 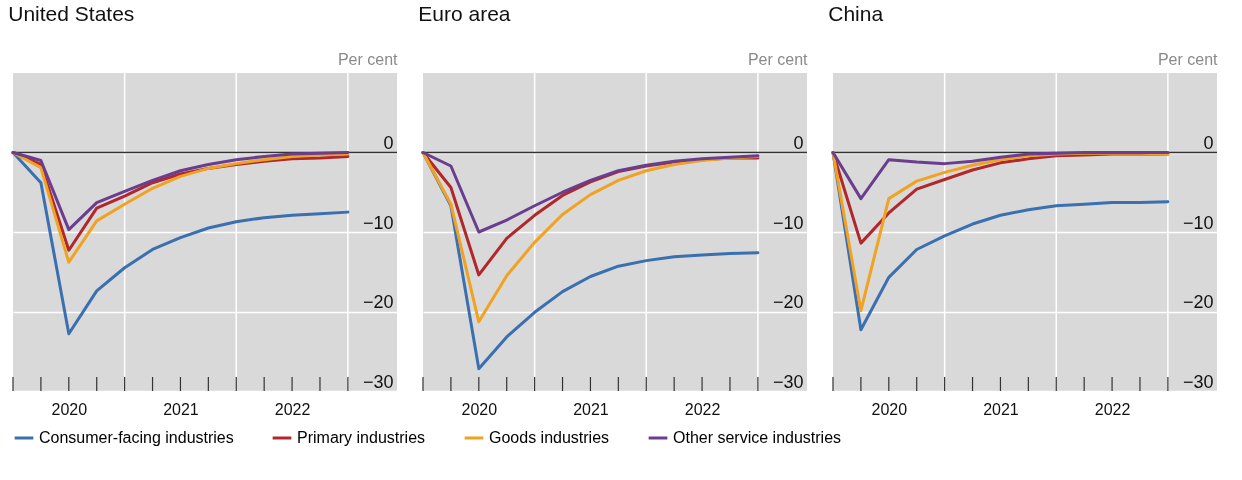 I want to click on legend-label: Primary industries, so click(x=361, y=437).